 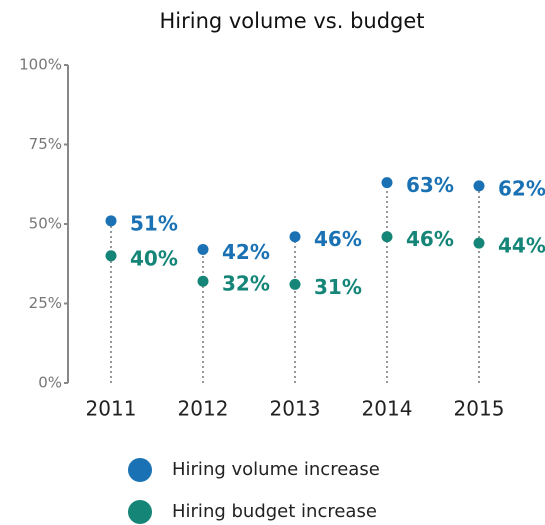 I want to click on data-label: 32%, so click(x=246, y=284).